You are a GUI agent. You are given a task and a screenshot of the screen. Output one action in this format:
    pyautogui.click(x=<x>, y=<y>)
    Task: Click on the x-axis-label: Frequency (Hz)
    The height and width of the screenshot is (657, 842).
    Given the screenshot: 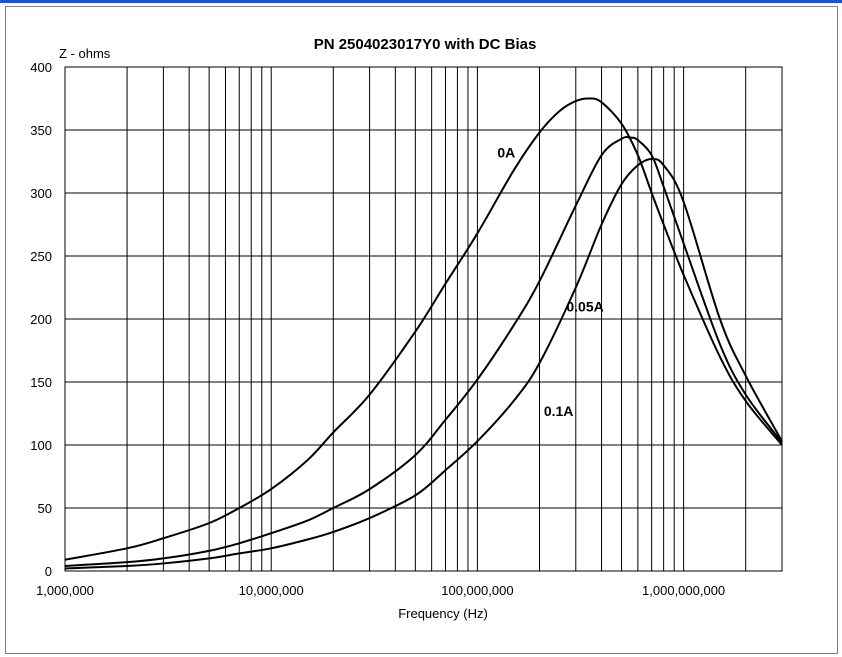 What is the action you would take?
    pyautogui.click(x=443, y=613)
    